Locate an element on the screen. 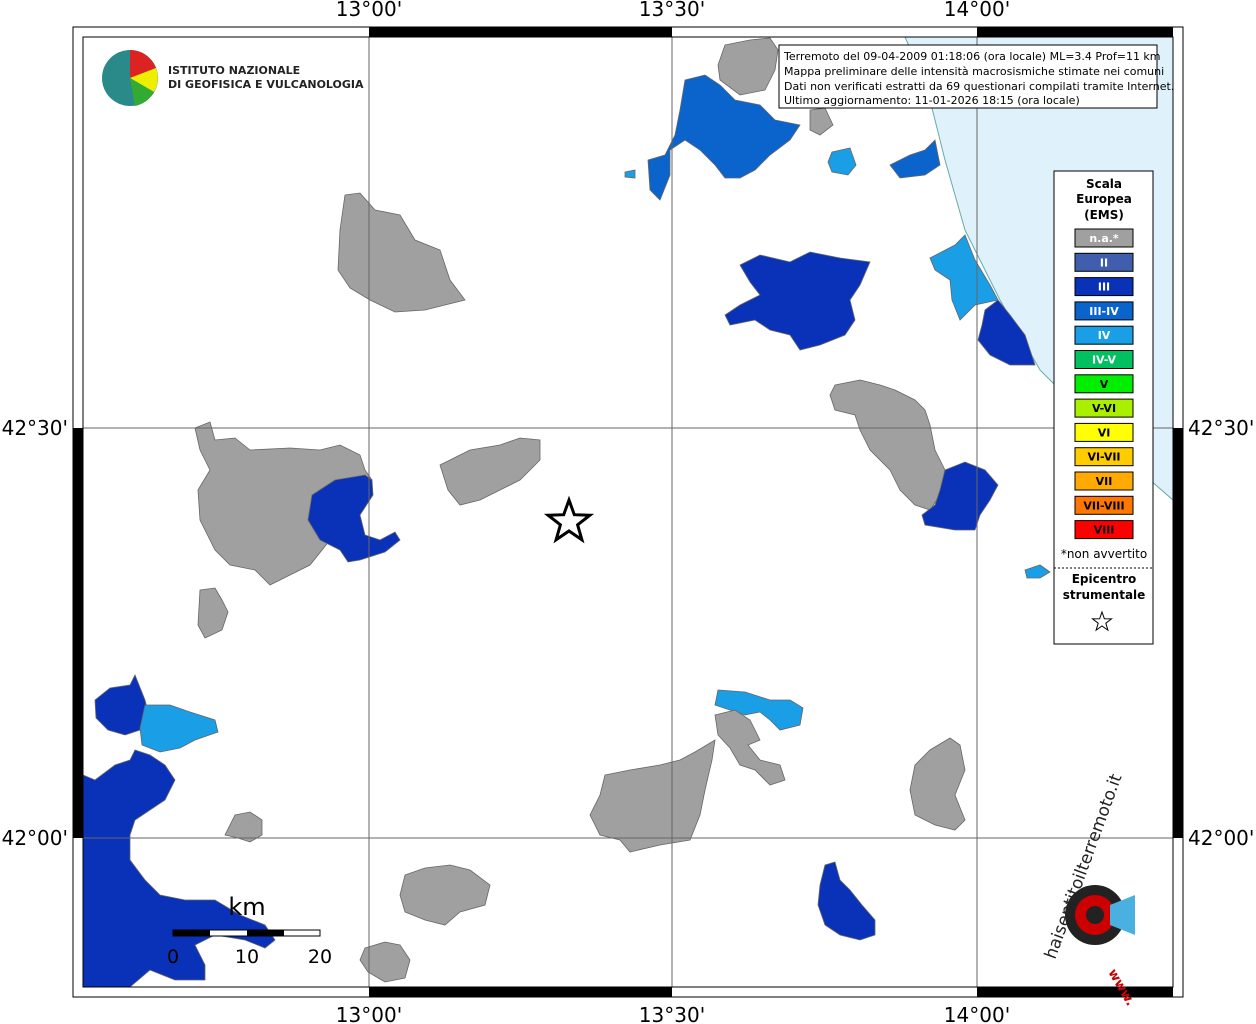  legend-label: V-VI is located at coordinates (1104, 408).